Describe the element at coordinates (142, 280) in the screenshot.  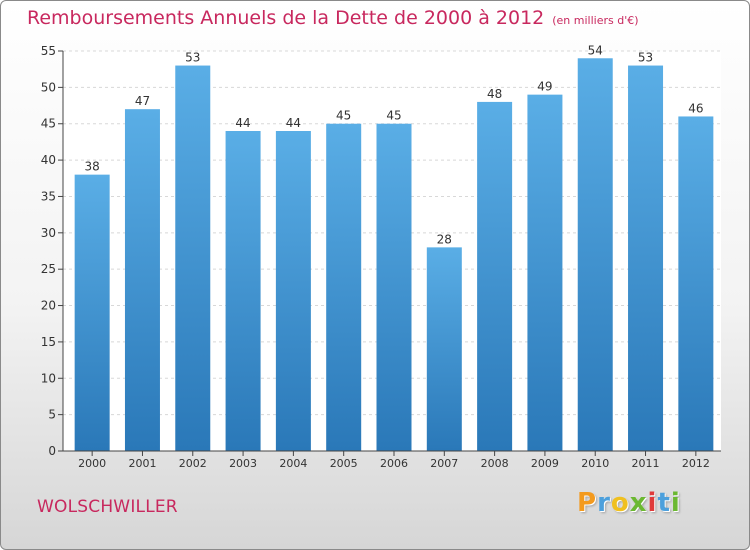
I see `bar-2001` at that location.